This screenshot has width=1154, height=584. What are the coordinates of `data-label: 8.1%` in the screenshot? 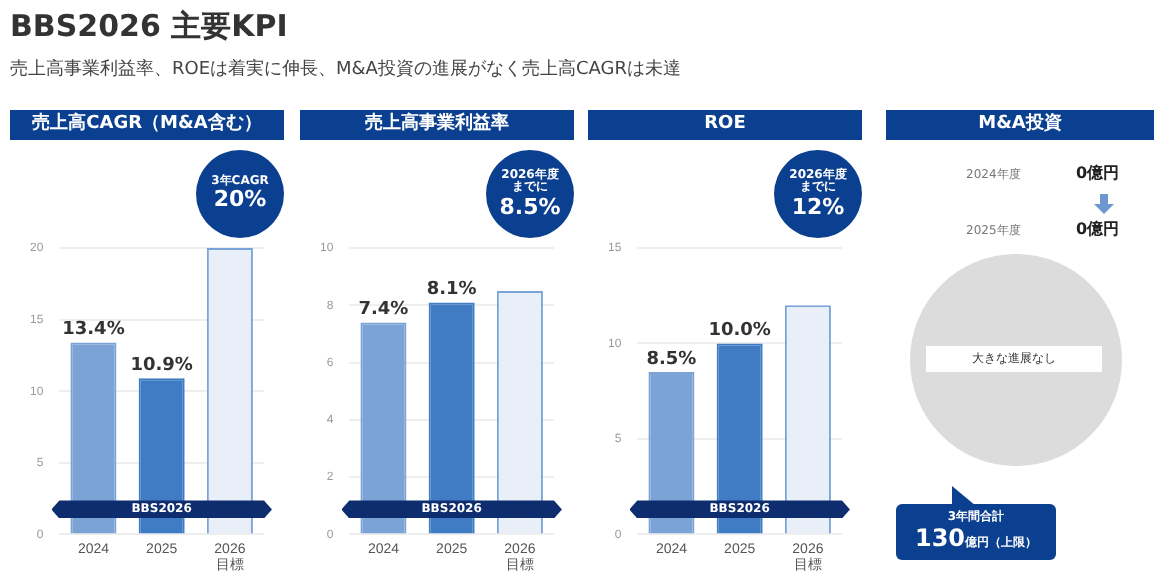 It's located at (451, 290).